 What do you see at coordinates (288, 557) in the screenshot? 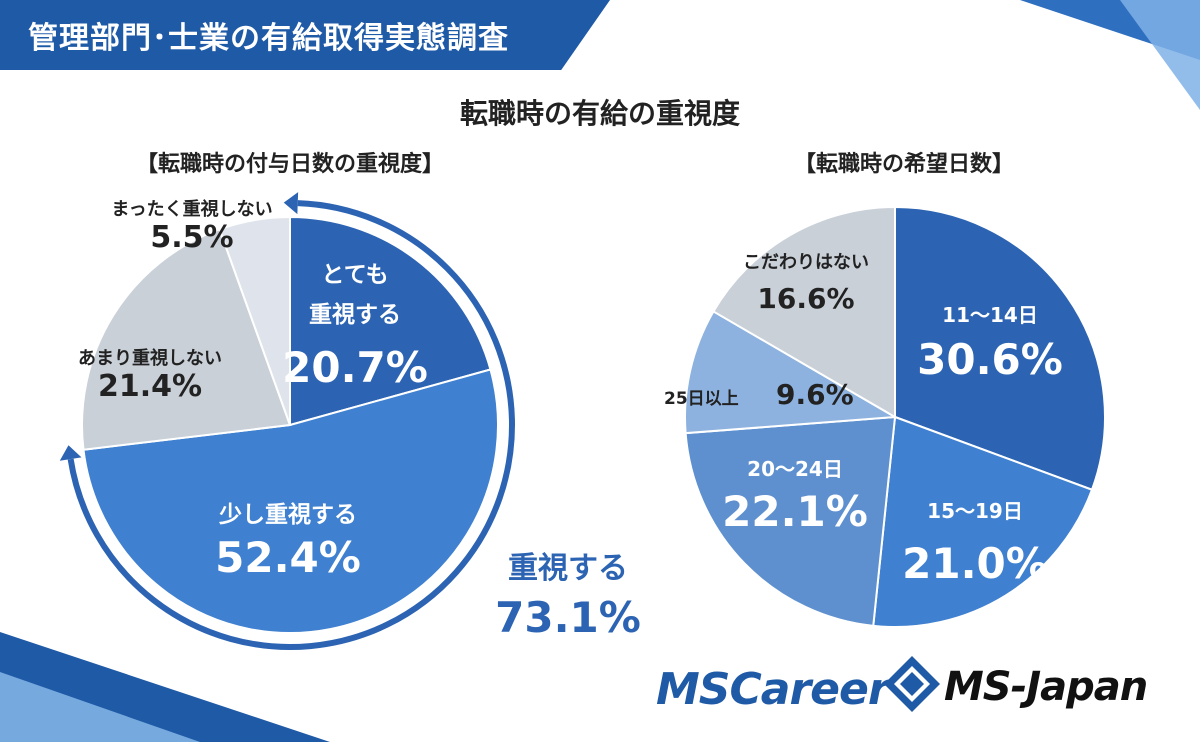
I see `pie1-value-2: 52.4%` at bounding box center [288, 557].